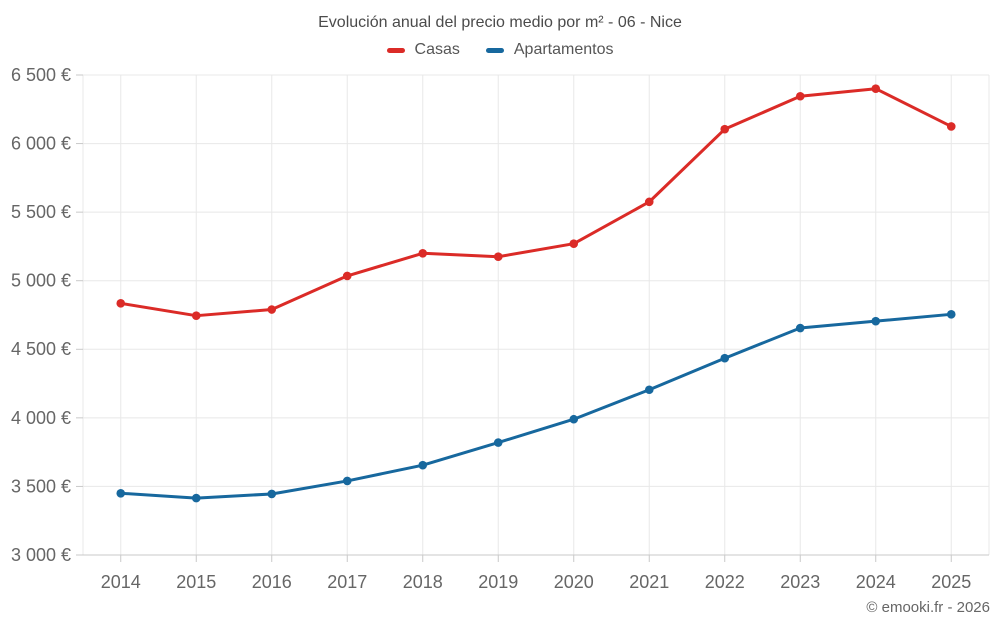 The height and width of the screenshot is (625, 1000). I want to click on y-axis-label: 5 000 €, so click(41, 281).